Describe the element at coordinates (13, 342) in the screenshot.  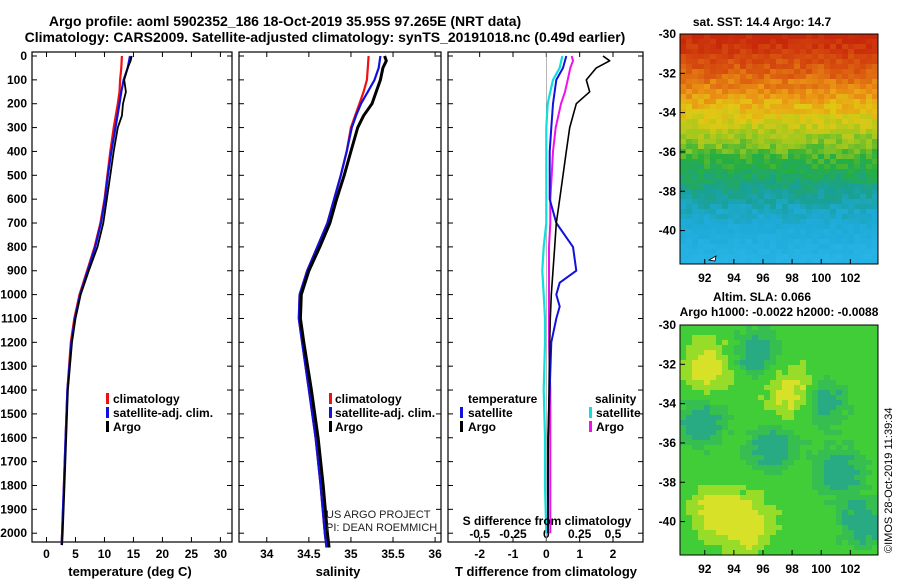
I see `depth-tick-label: 1200` at that location.